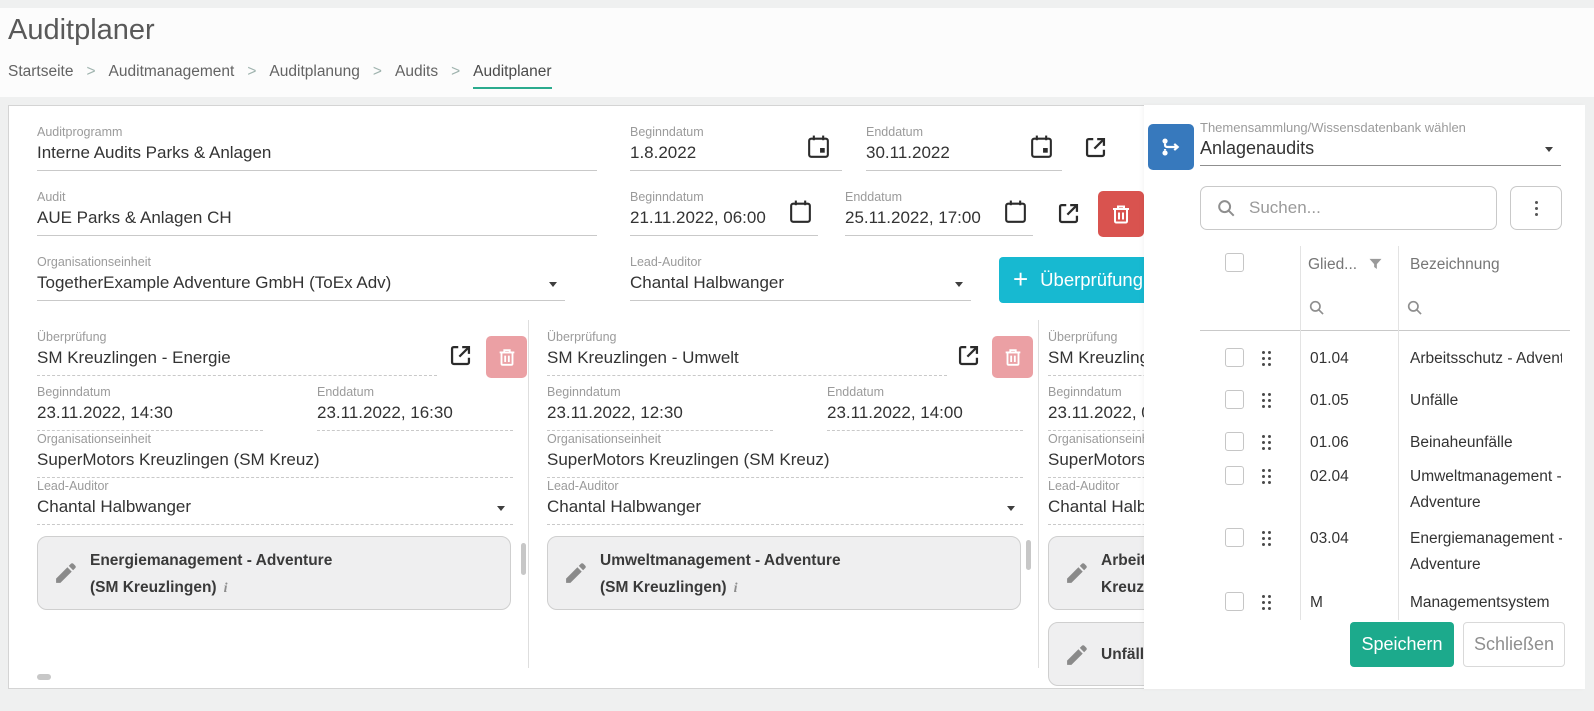  What do you see at coordinates (1161, 408) in the screenshot?
I see `review3-beginndatum-field: Beginndatum 23.11.2022, 09:3` at bounding box center [1161, 408].